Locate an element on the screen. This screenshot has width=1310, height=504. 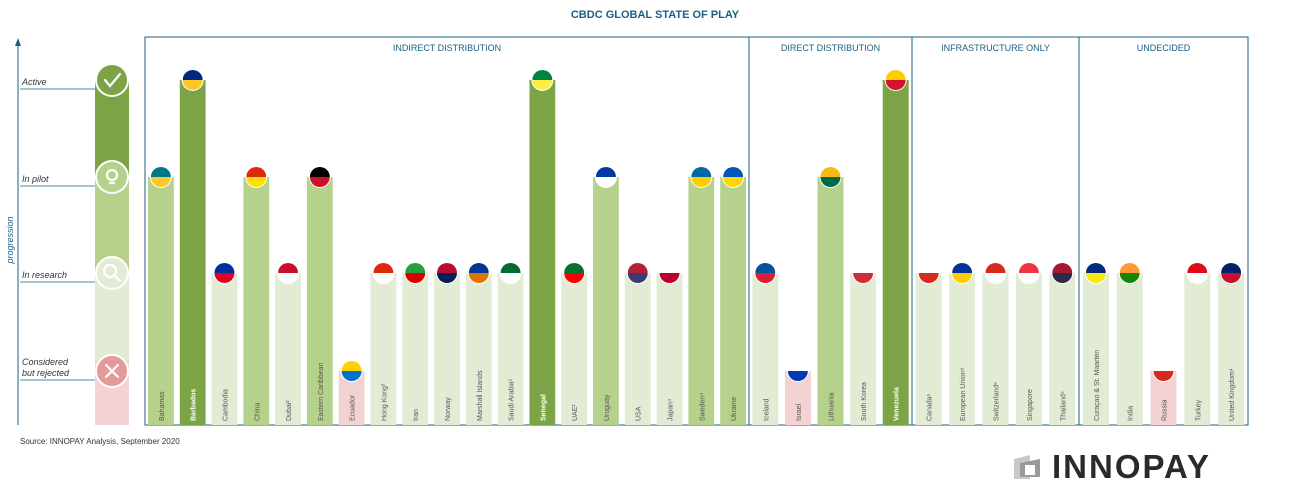
bar-label: Uruguay is located at coordinates (607, 407).